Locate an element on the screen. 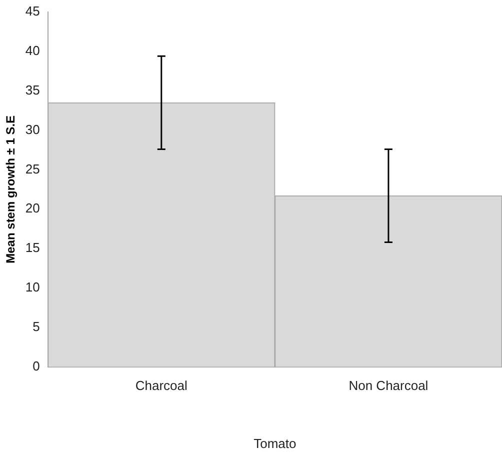 Image resolution: width=502 pixels, height=460 pixels. x-tick-label: Non Charcoal is located at coordinates (388, 386).